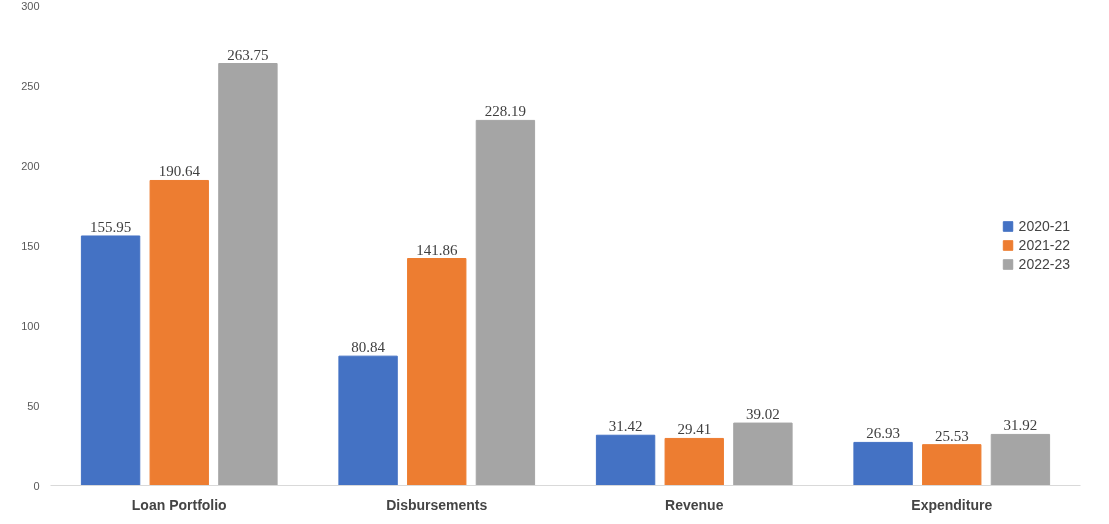 This screenshot has width=1109, height=524. Describe the element at coordinates (883, 433) in the screenshot. I see `data-label: 26.93` at that location.